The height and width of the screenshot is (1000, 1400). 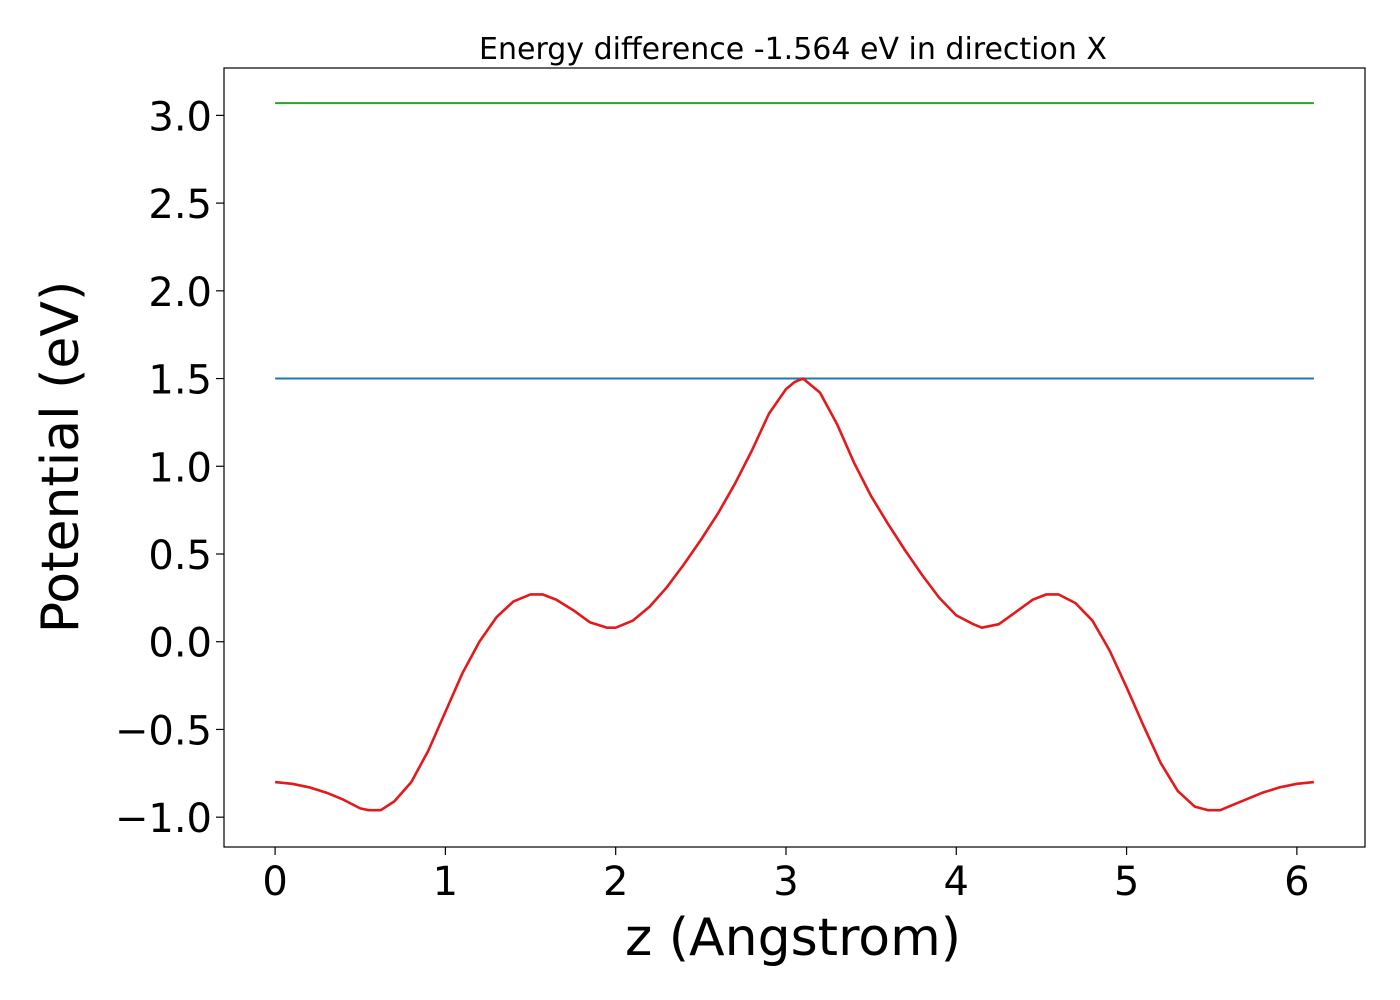 What do you see at coordinates (785, 882) in the screenshot?
I see `x-tick-label: 3` at bounding box center [785, 882].